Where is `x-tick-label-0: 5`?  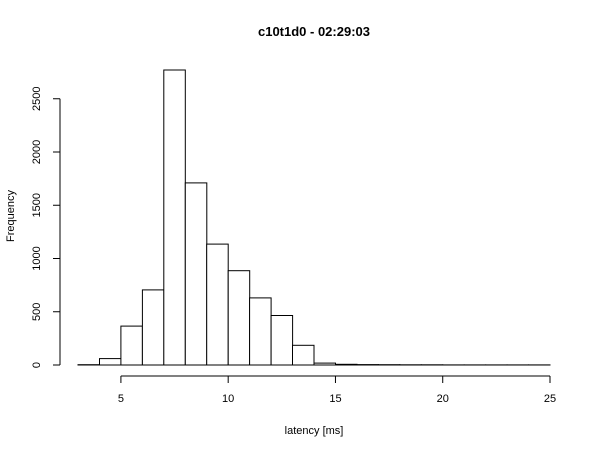 x-tick-label-0: 5 is located at coordinates (121, 399).